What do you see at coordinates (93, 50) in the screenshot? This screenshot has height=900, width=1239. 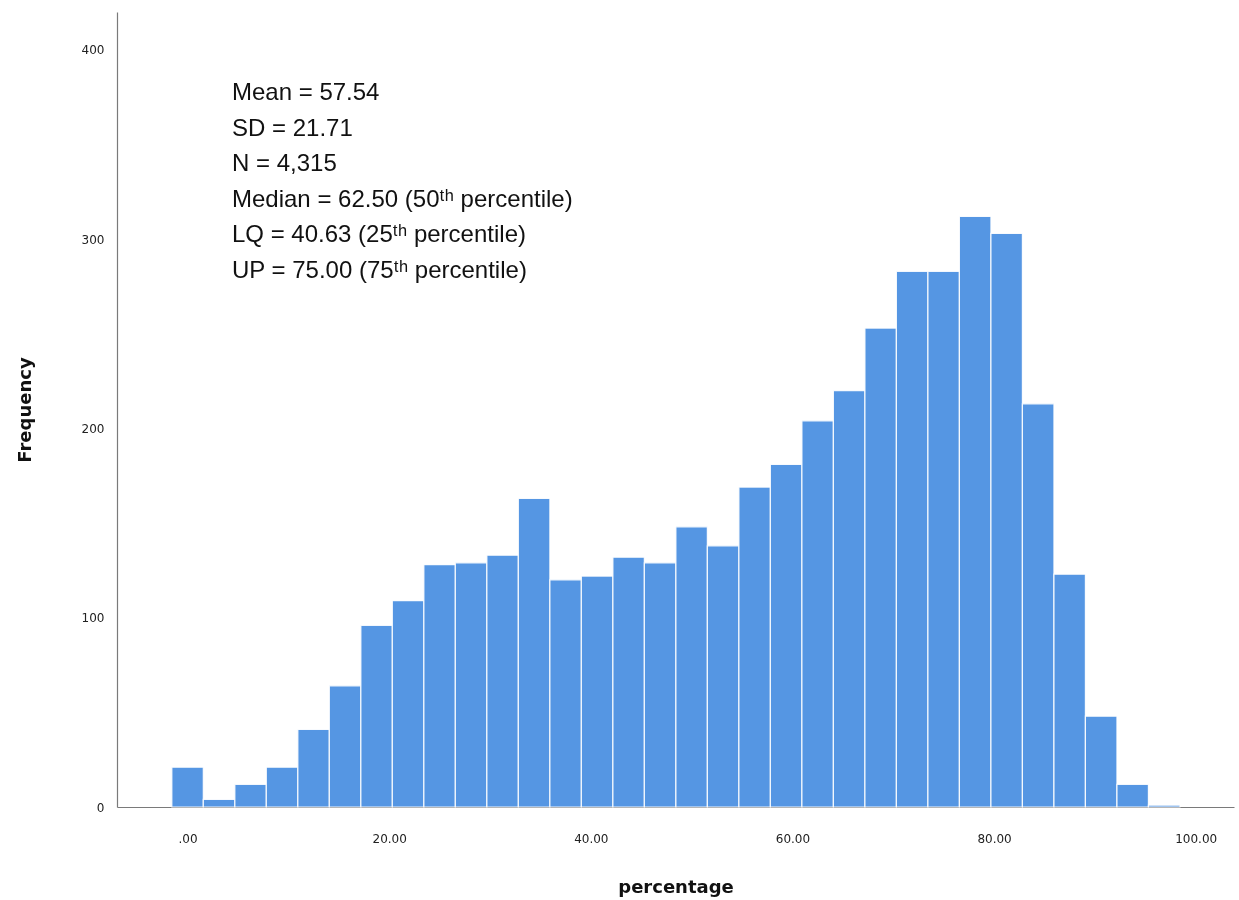 I see `y-tick-label: 400` at bounding box center [93, 50].